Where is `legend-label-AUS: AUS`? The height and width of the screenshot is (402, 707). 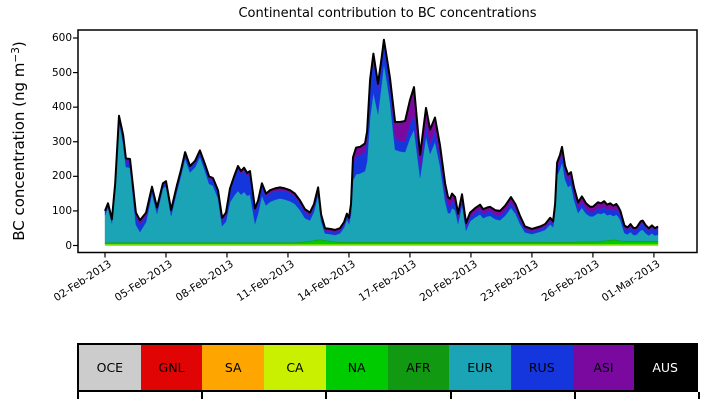 legend-label-AUS: AUS is located at coordinates (665, 367).